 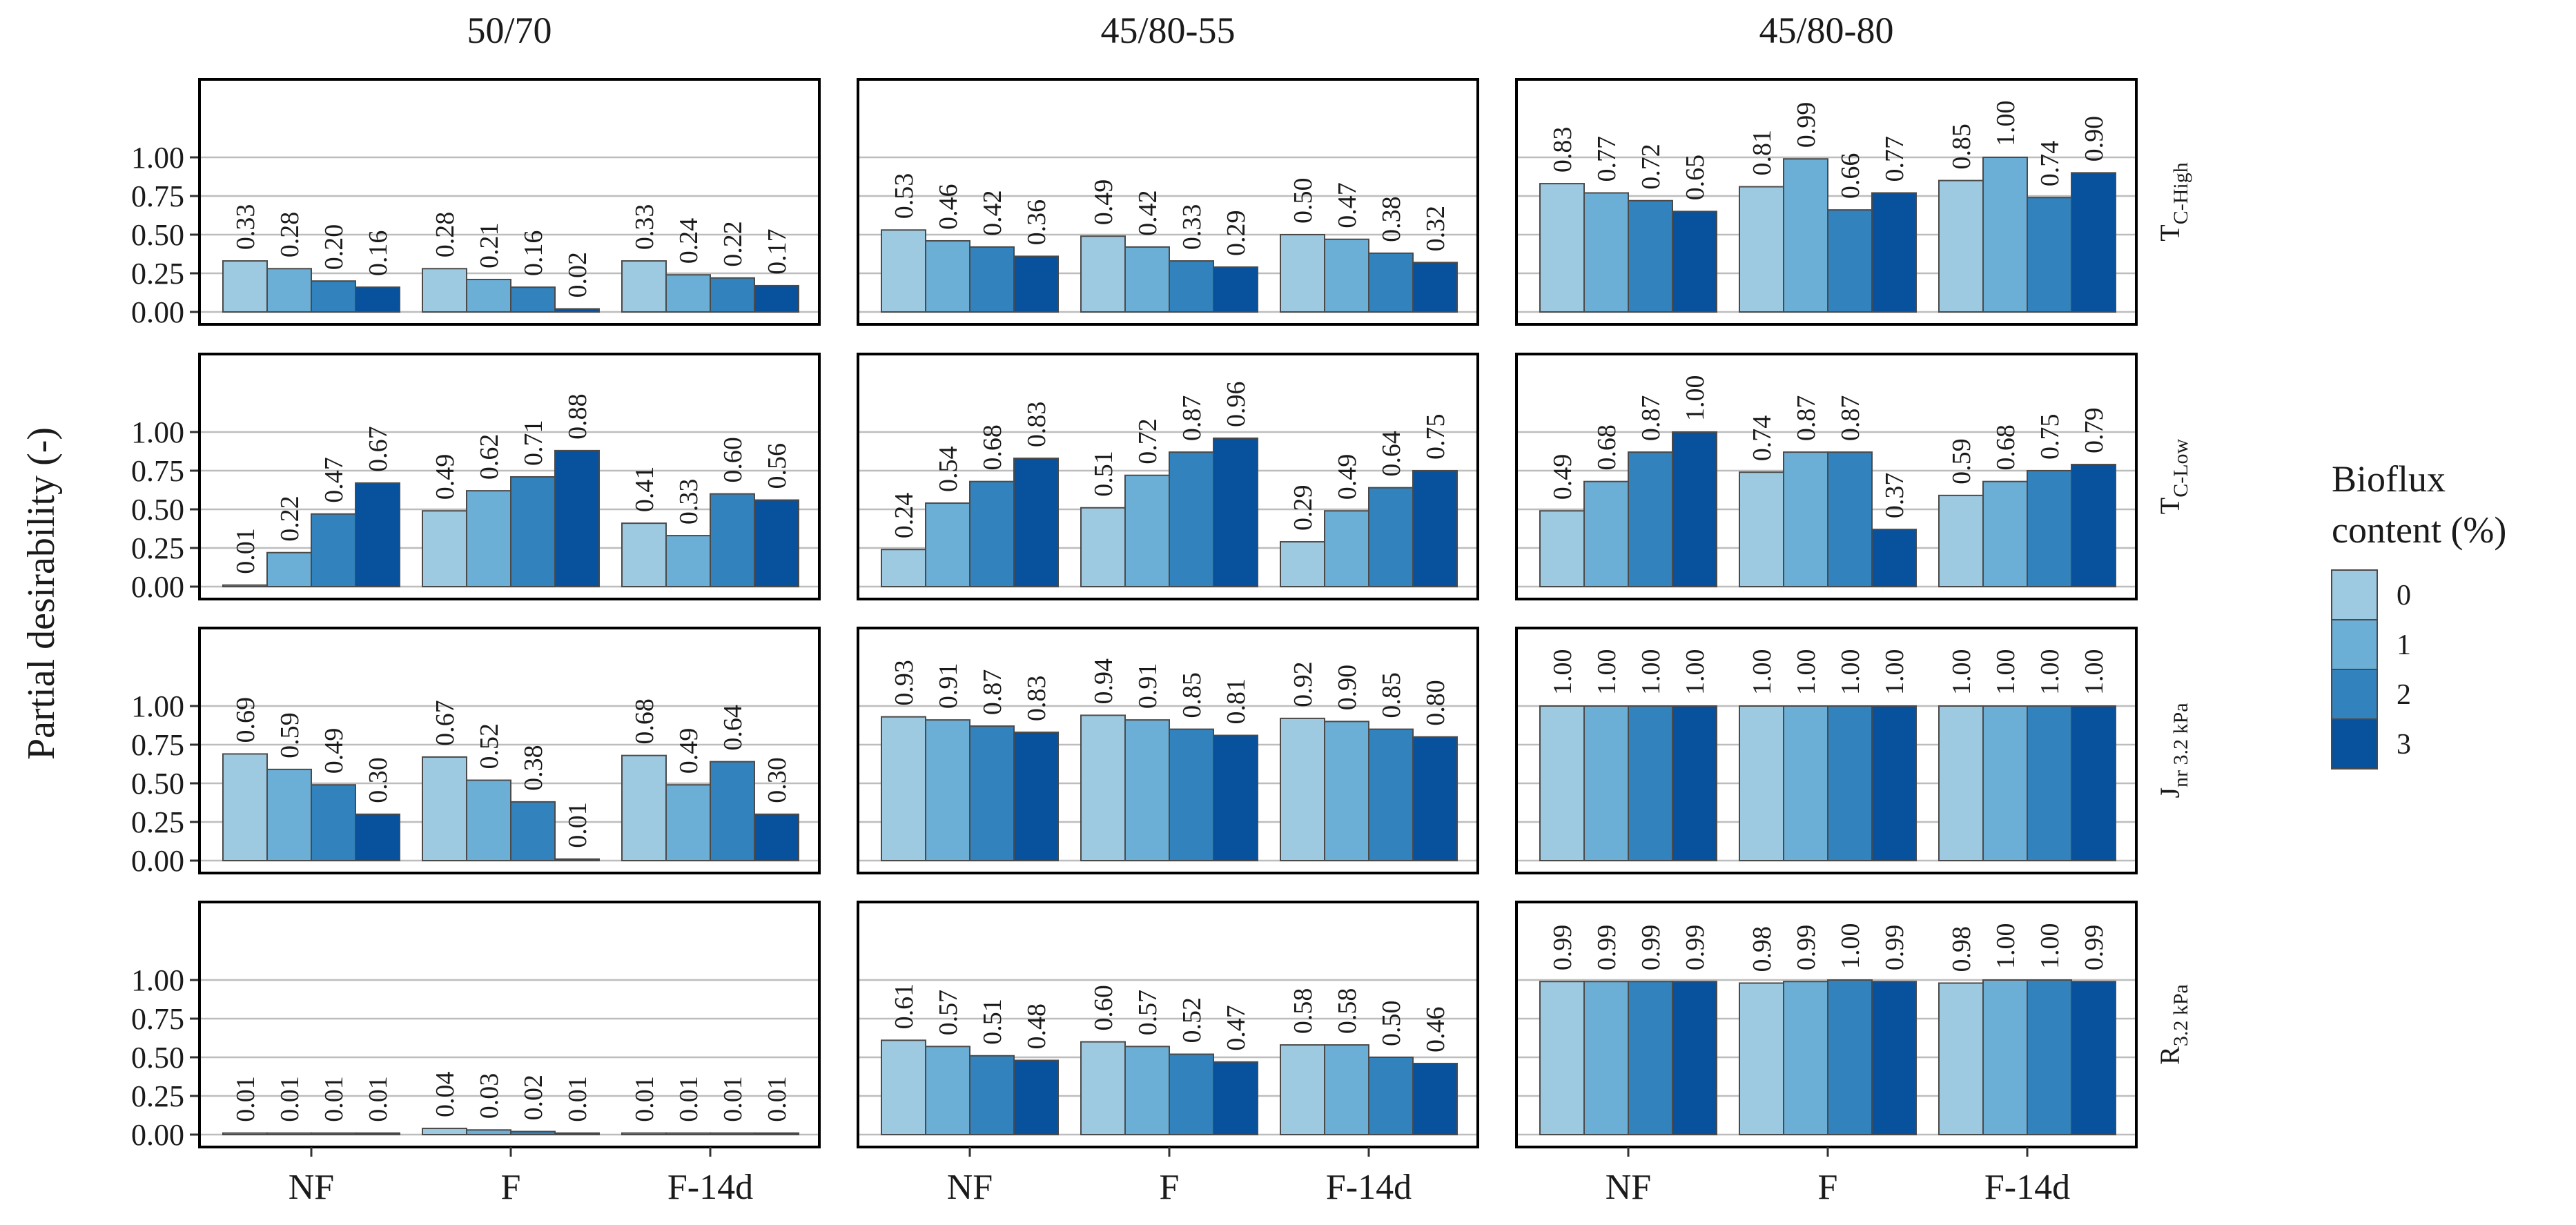 What do you see at coordinates (1192, 227) in the screenshot?
I see `data-label: 0.33` at bounding box center [1192, 227].